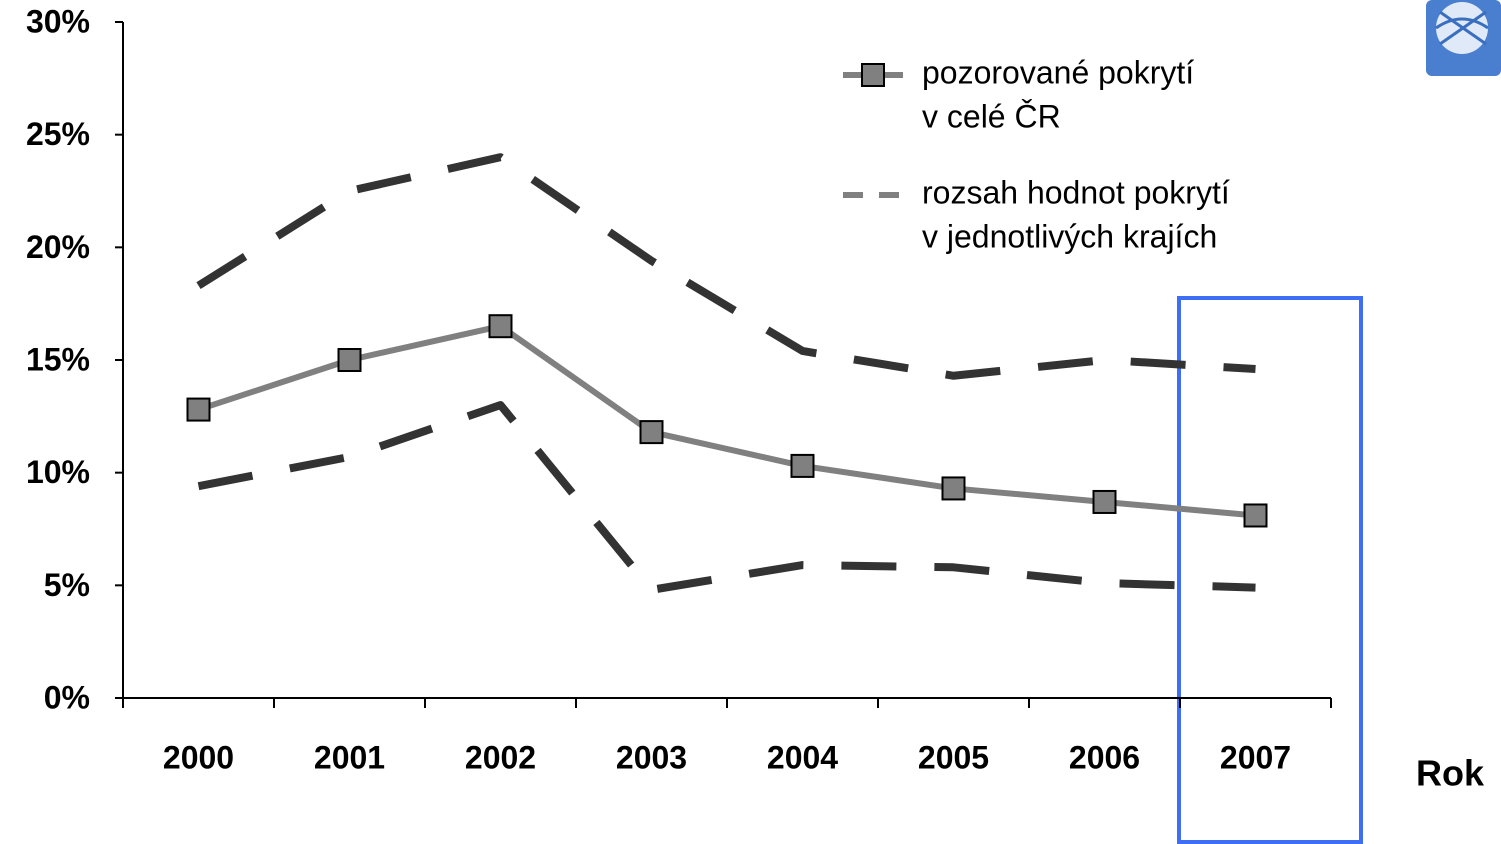 This screenshot has width=1501, height=844. Describe the element at coordinates (67, 697) in the screenshot. I see `y-tick-label: 0%` at that location.